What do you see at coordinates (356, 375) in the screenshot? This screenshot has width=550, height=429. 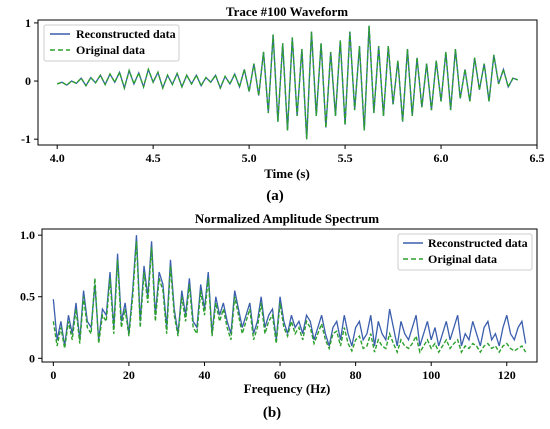 I see `spectrum-xtick-label: 80` at bounding box center [356, 375].